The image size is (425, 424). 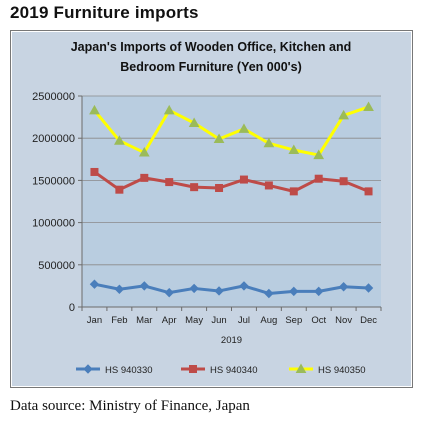 What do you see at coordinates (53, 139) in the screenshot?
I see `y-tick-label: 2000000` at bounding box center [53, 139].